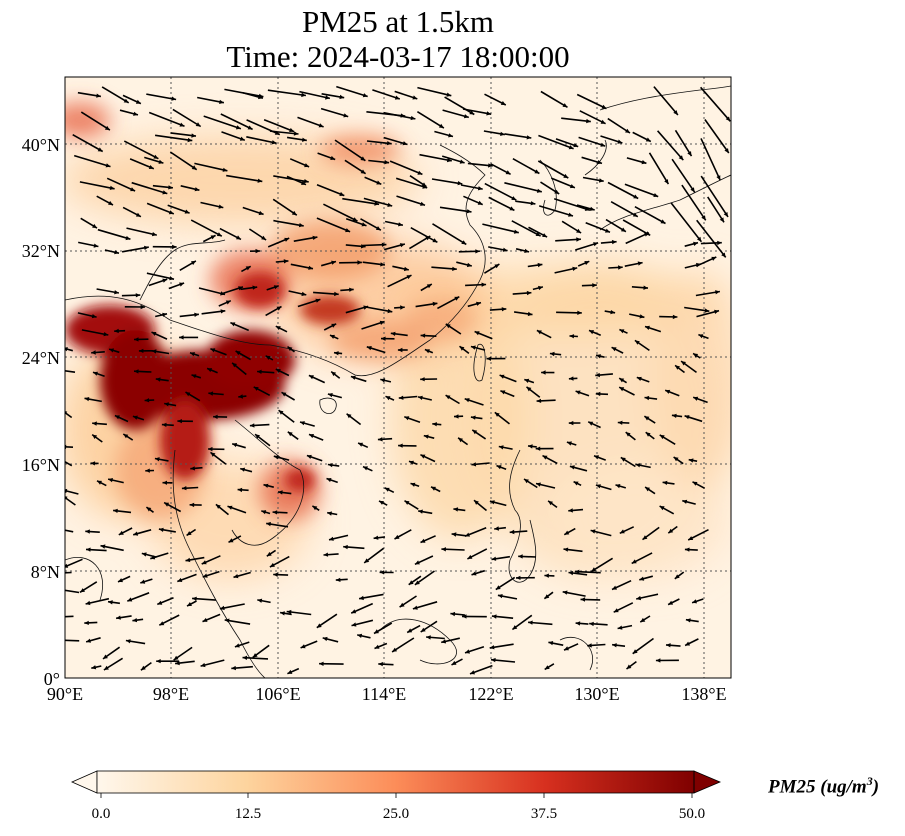 The width and height of the screenshot is (905, 836). I want to click on lat-tick-40n: 40°N, so click(40, 145).